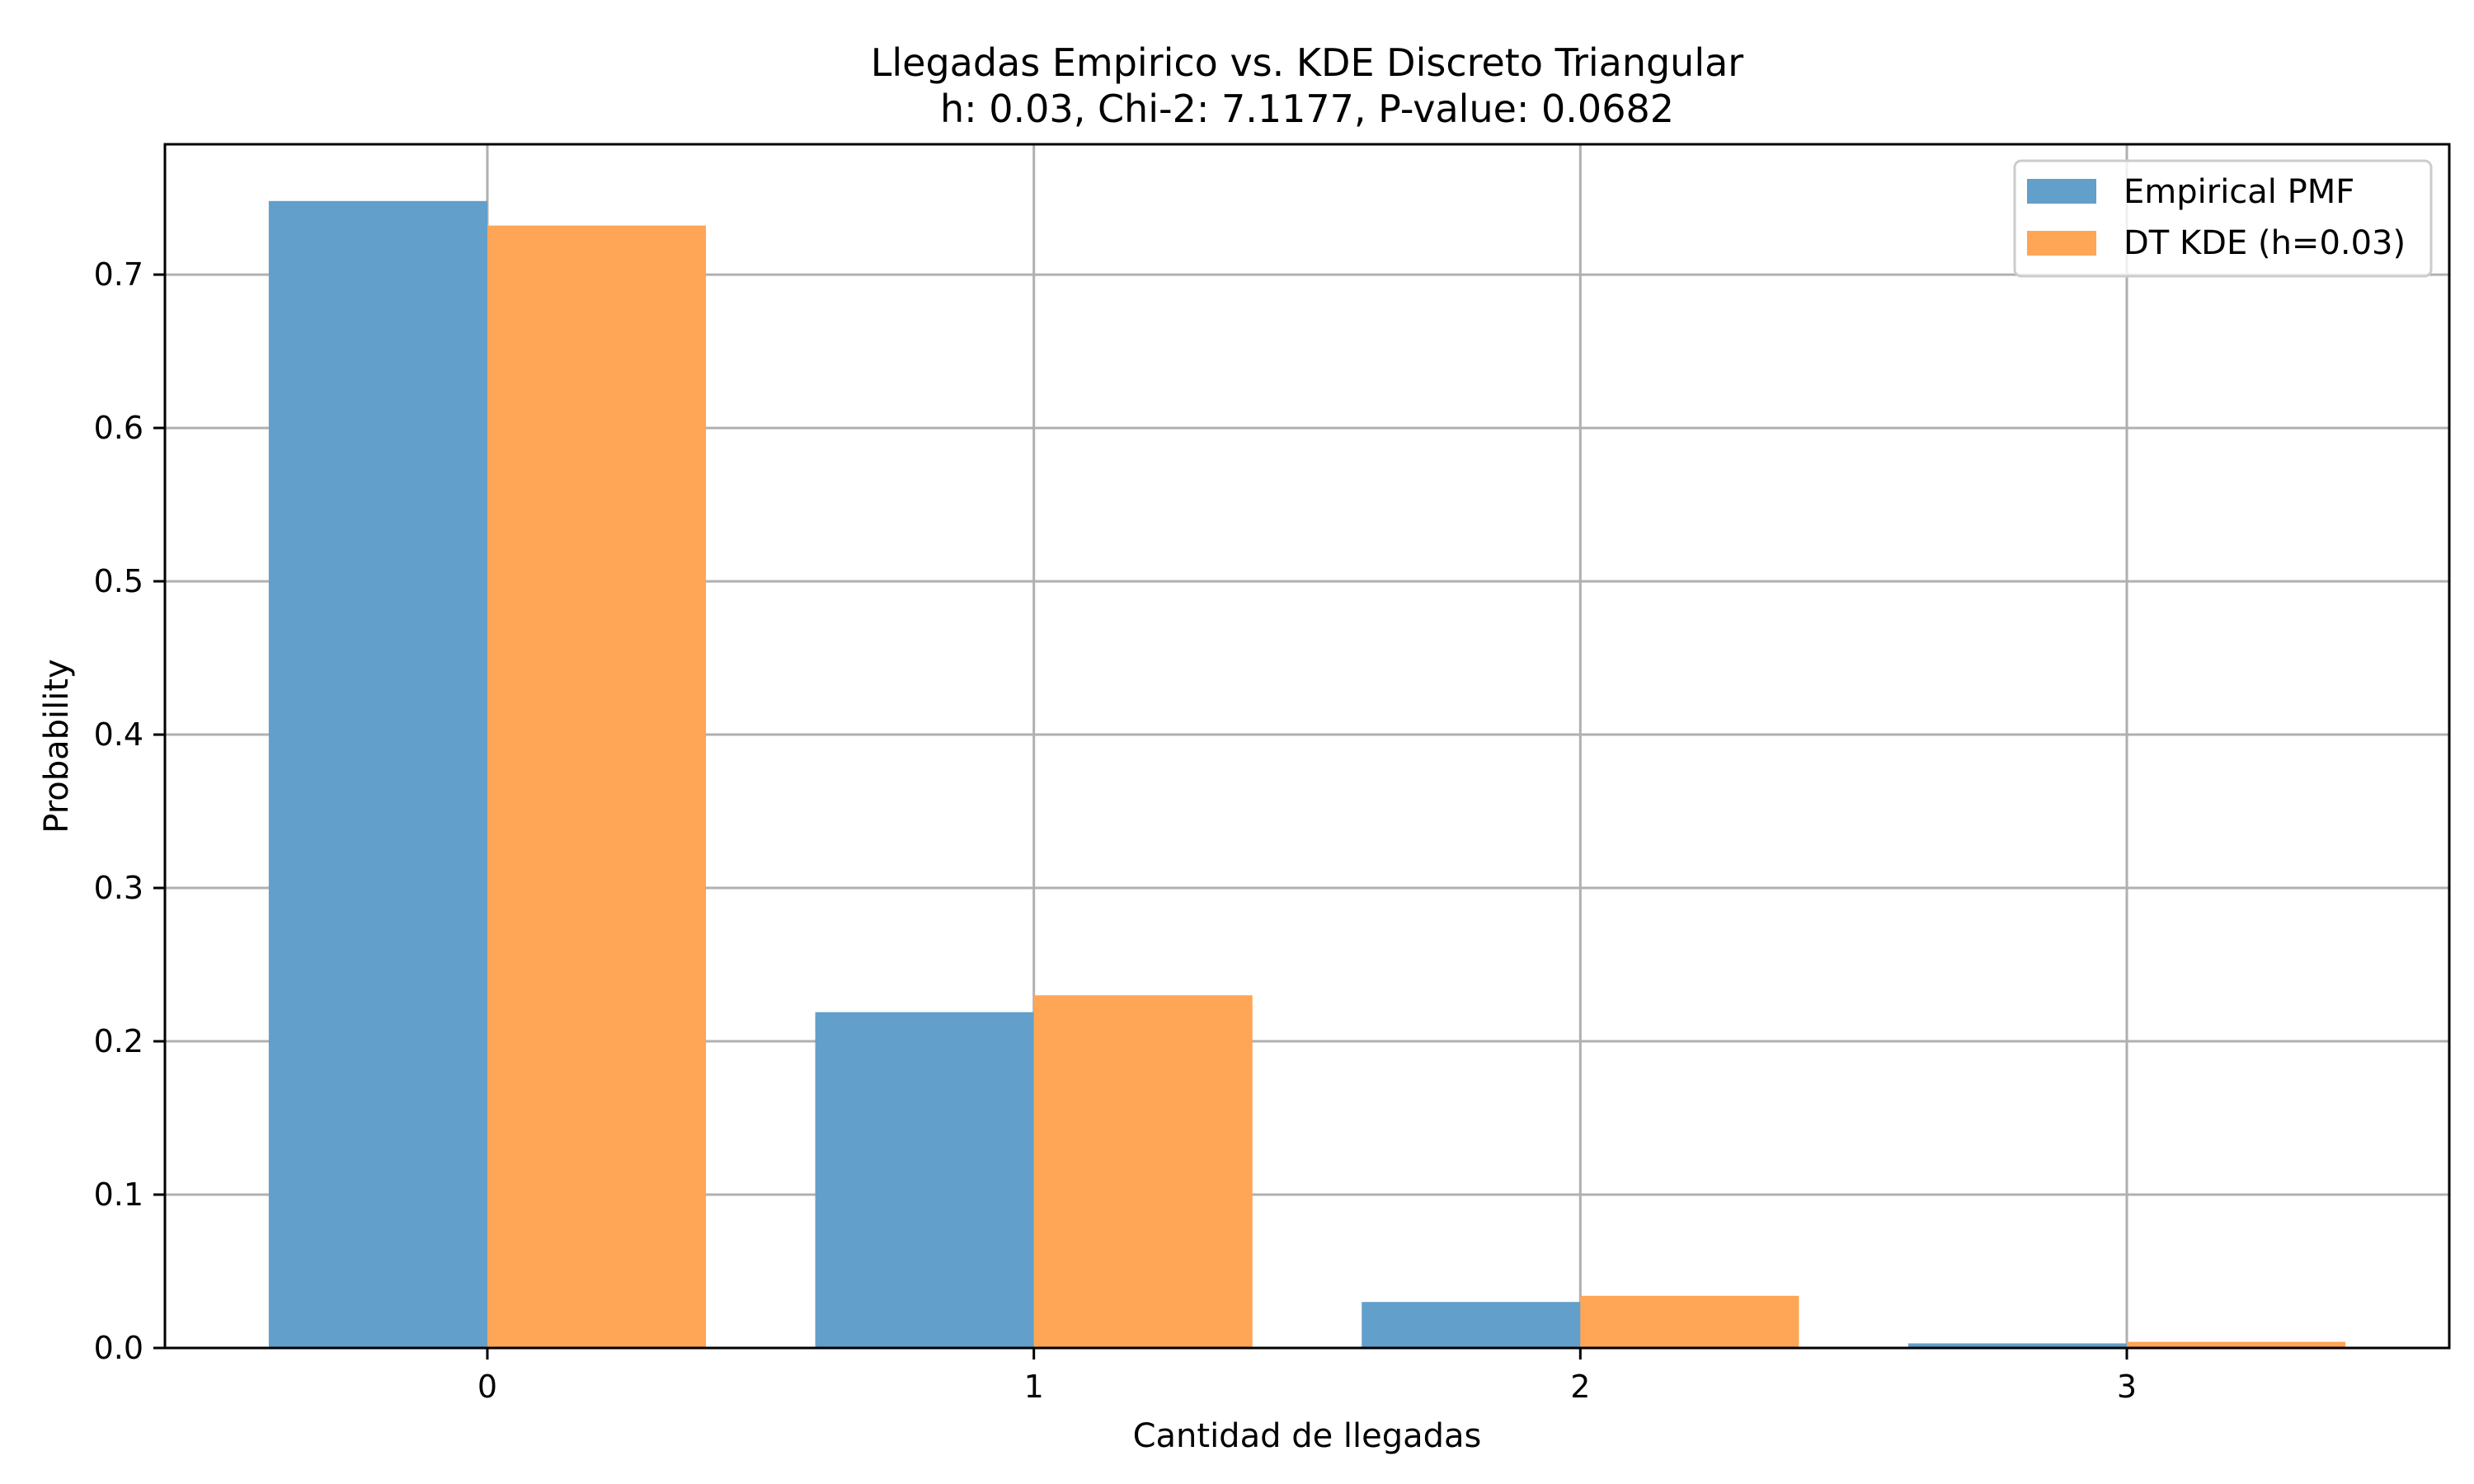 The height and width of the screenshot is (1484, 2474). I want to click on legend: Empirical PMF DT KDE (h=0.03), so click(2223, 219).